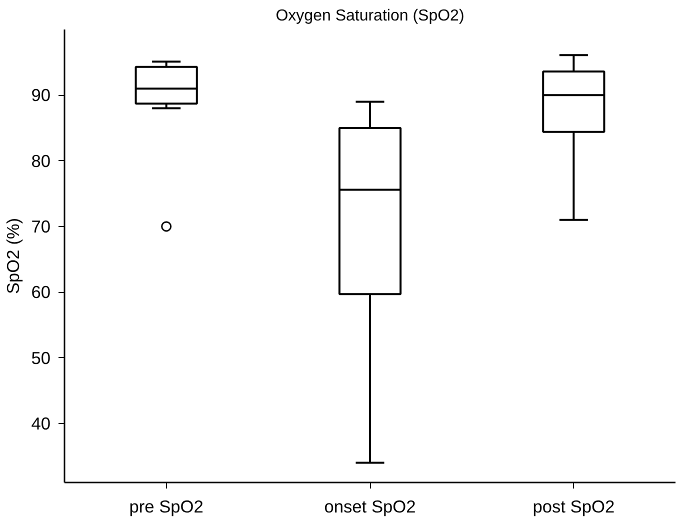 The image size is (677, 519). What do you see at coordinates (370, 16) in the screenshot?
I see `chart-title: Oxygen Saturation (SpO2)` at bounding box center [370, 16].